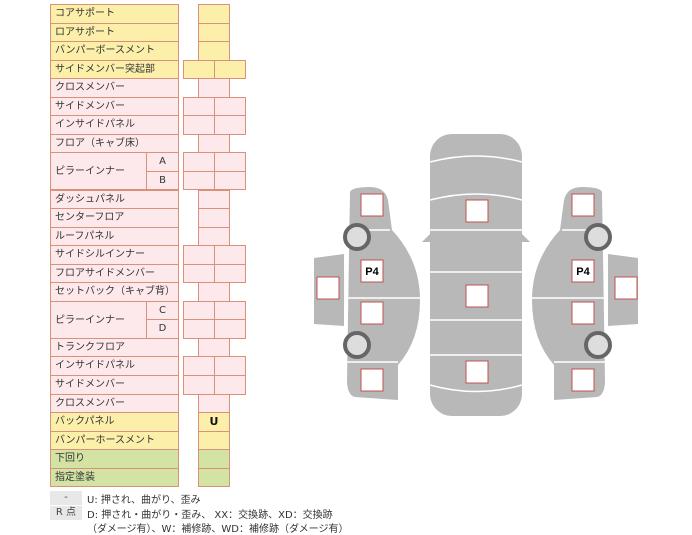 Image resolution: width=692 pixels, height=535 pixels. Describe the element at coordinates (525, 237) in the screenshot. I see `center-wing-right` at that location.